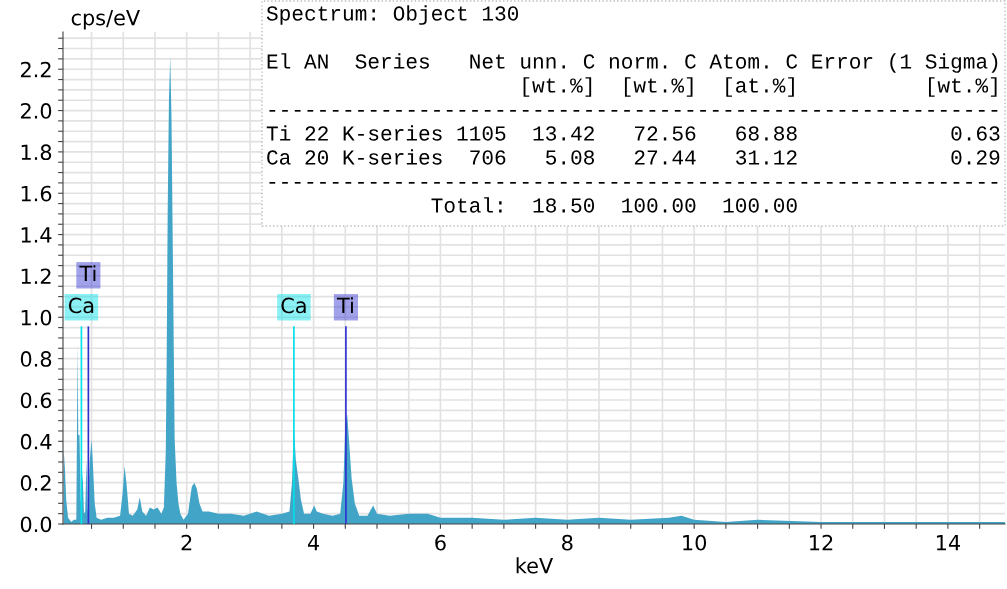  What do you see at coordinates (105, 20) in the screenshot?
I see `y-axis-title: cps/eV` at bounding box center [105, 20].